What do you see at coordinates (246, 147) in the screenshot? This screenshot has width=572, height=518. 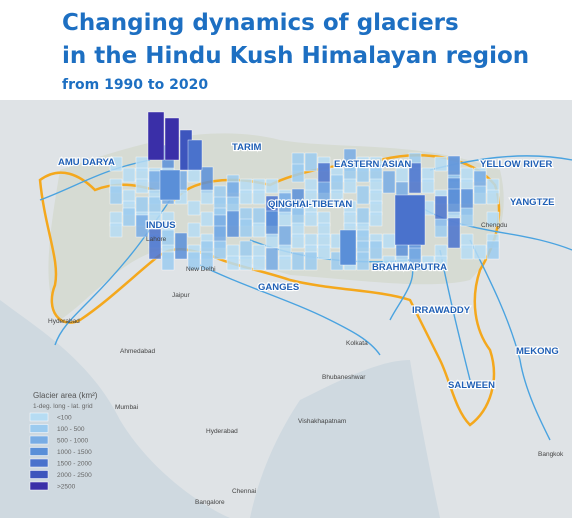 I see `basin-label: TARIM` at bounding box center [246, 147].